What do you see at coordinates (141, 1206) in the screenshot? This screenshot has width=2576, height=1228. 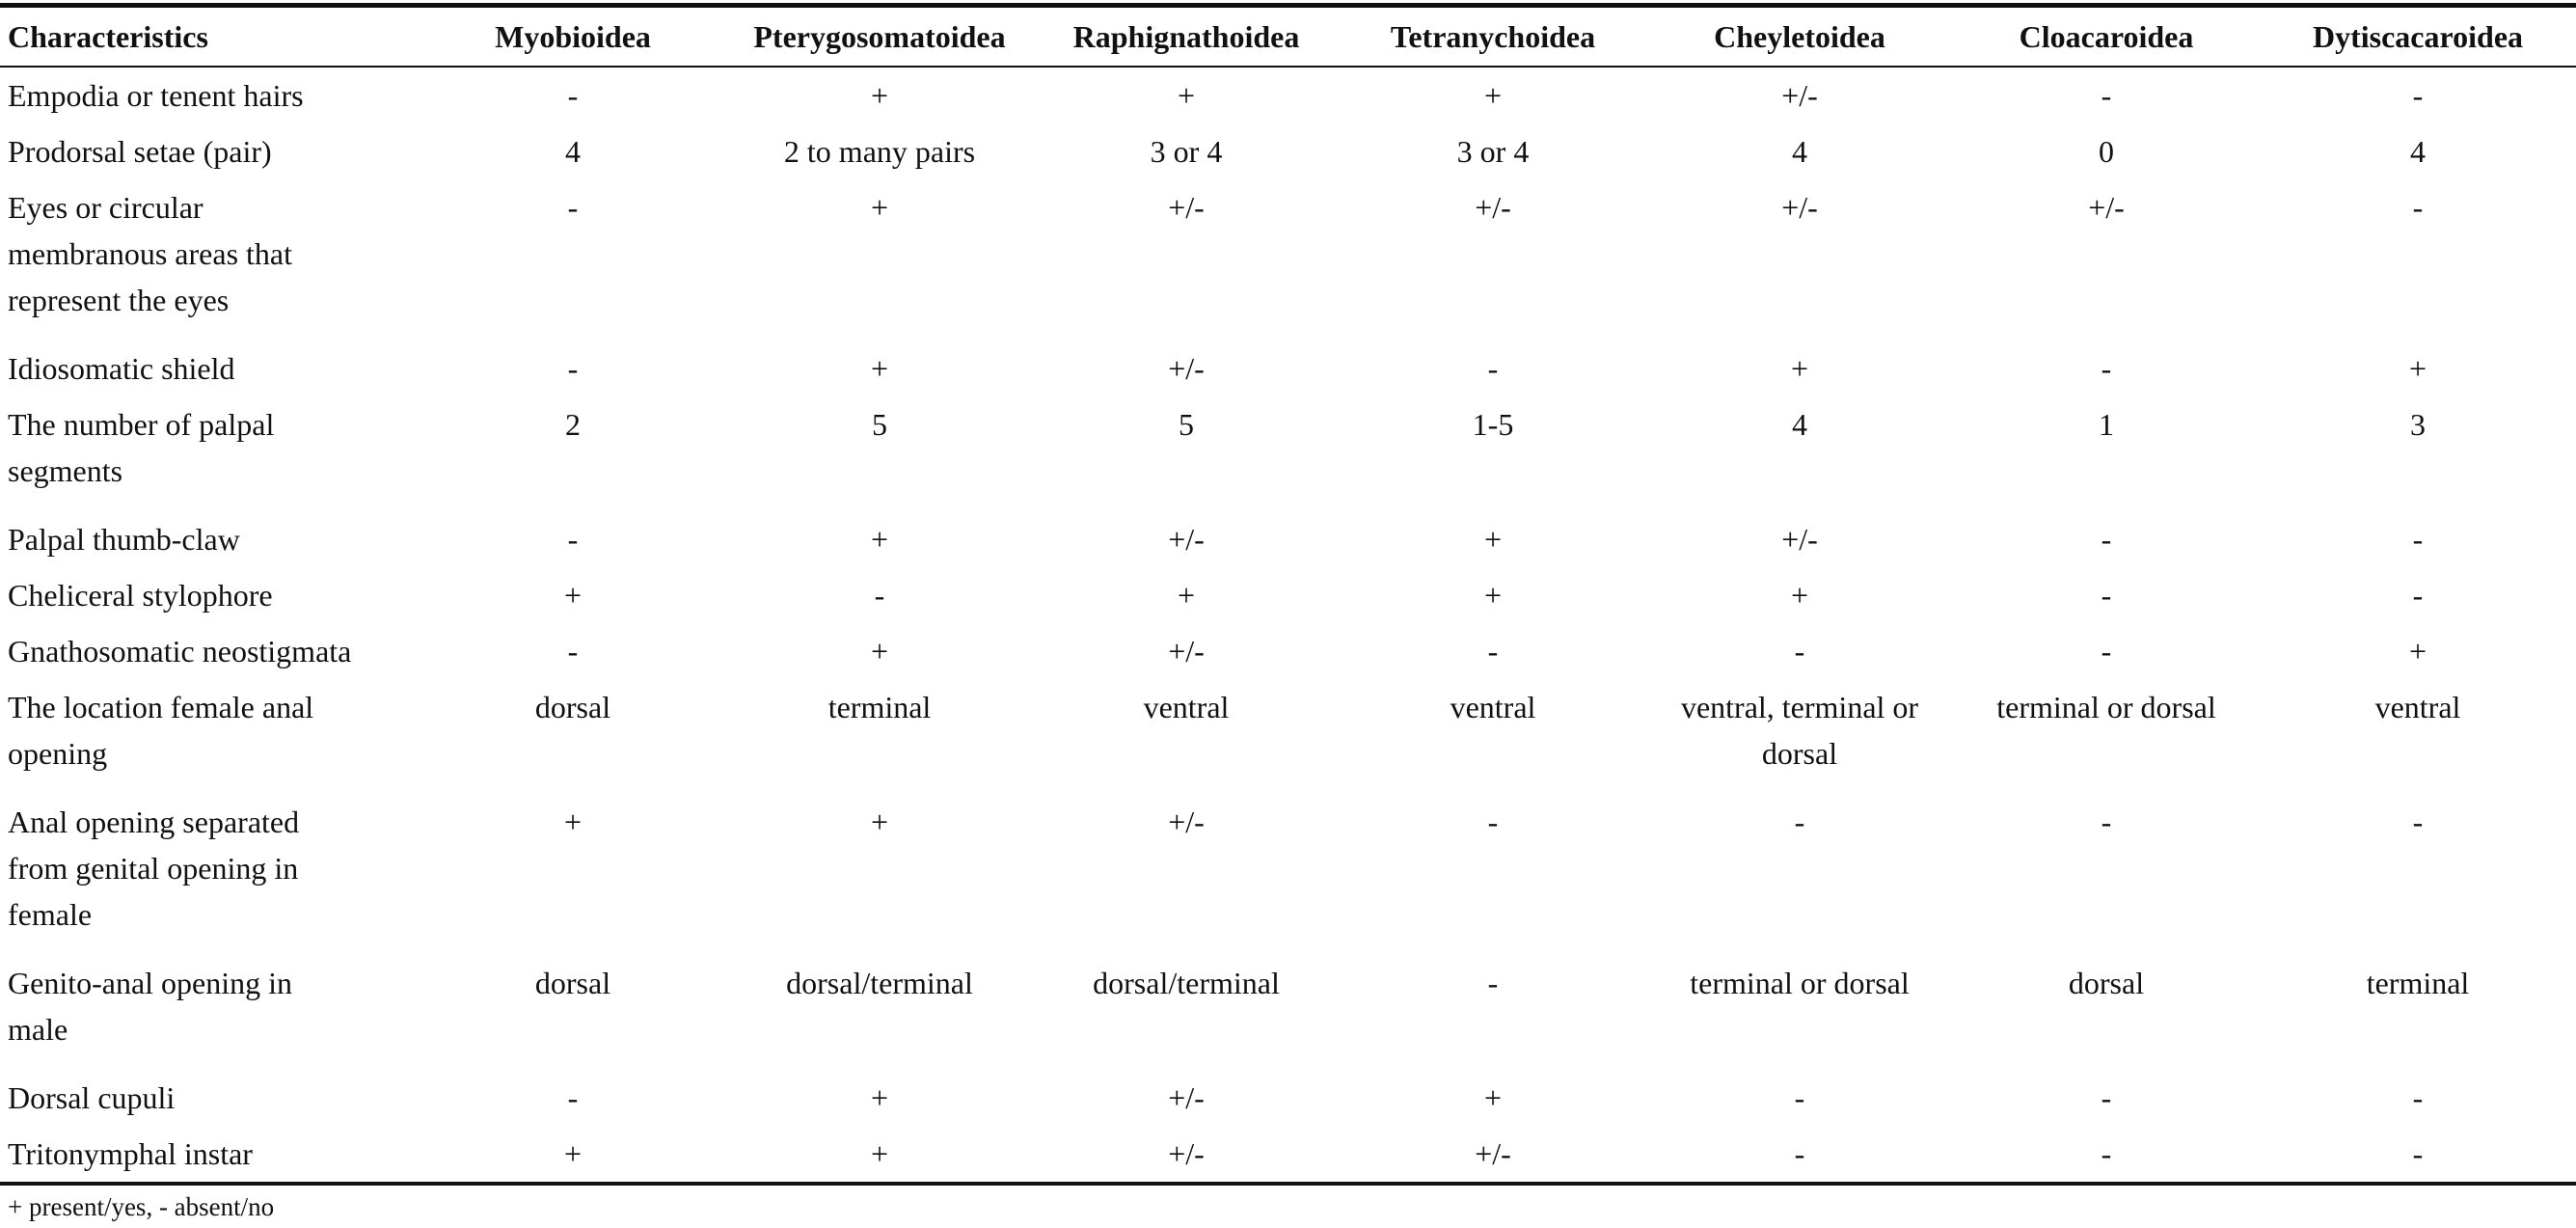 I see `footnote: + present/yes, - absent/no` at bounding box center [141, 1206].